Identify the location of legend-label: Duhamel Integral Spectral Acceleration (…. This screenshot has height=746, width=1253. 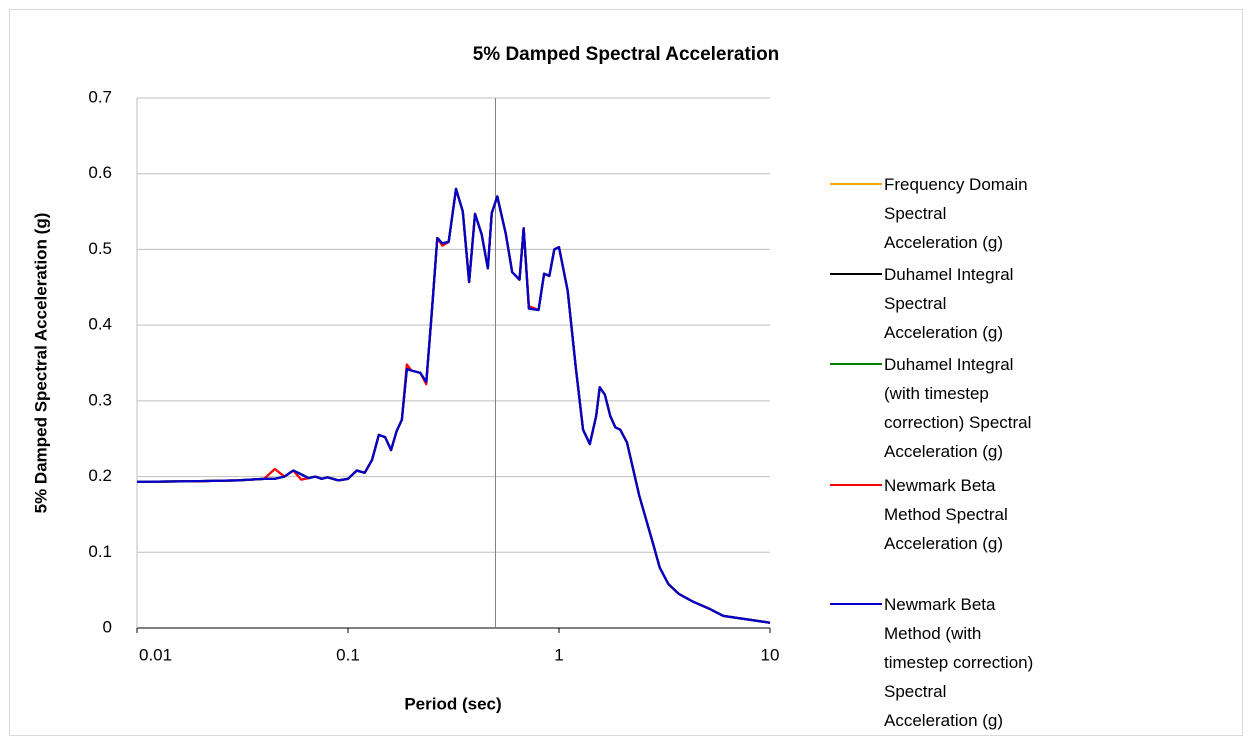
(949, 303).